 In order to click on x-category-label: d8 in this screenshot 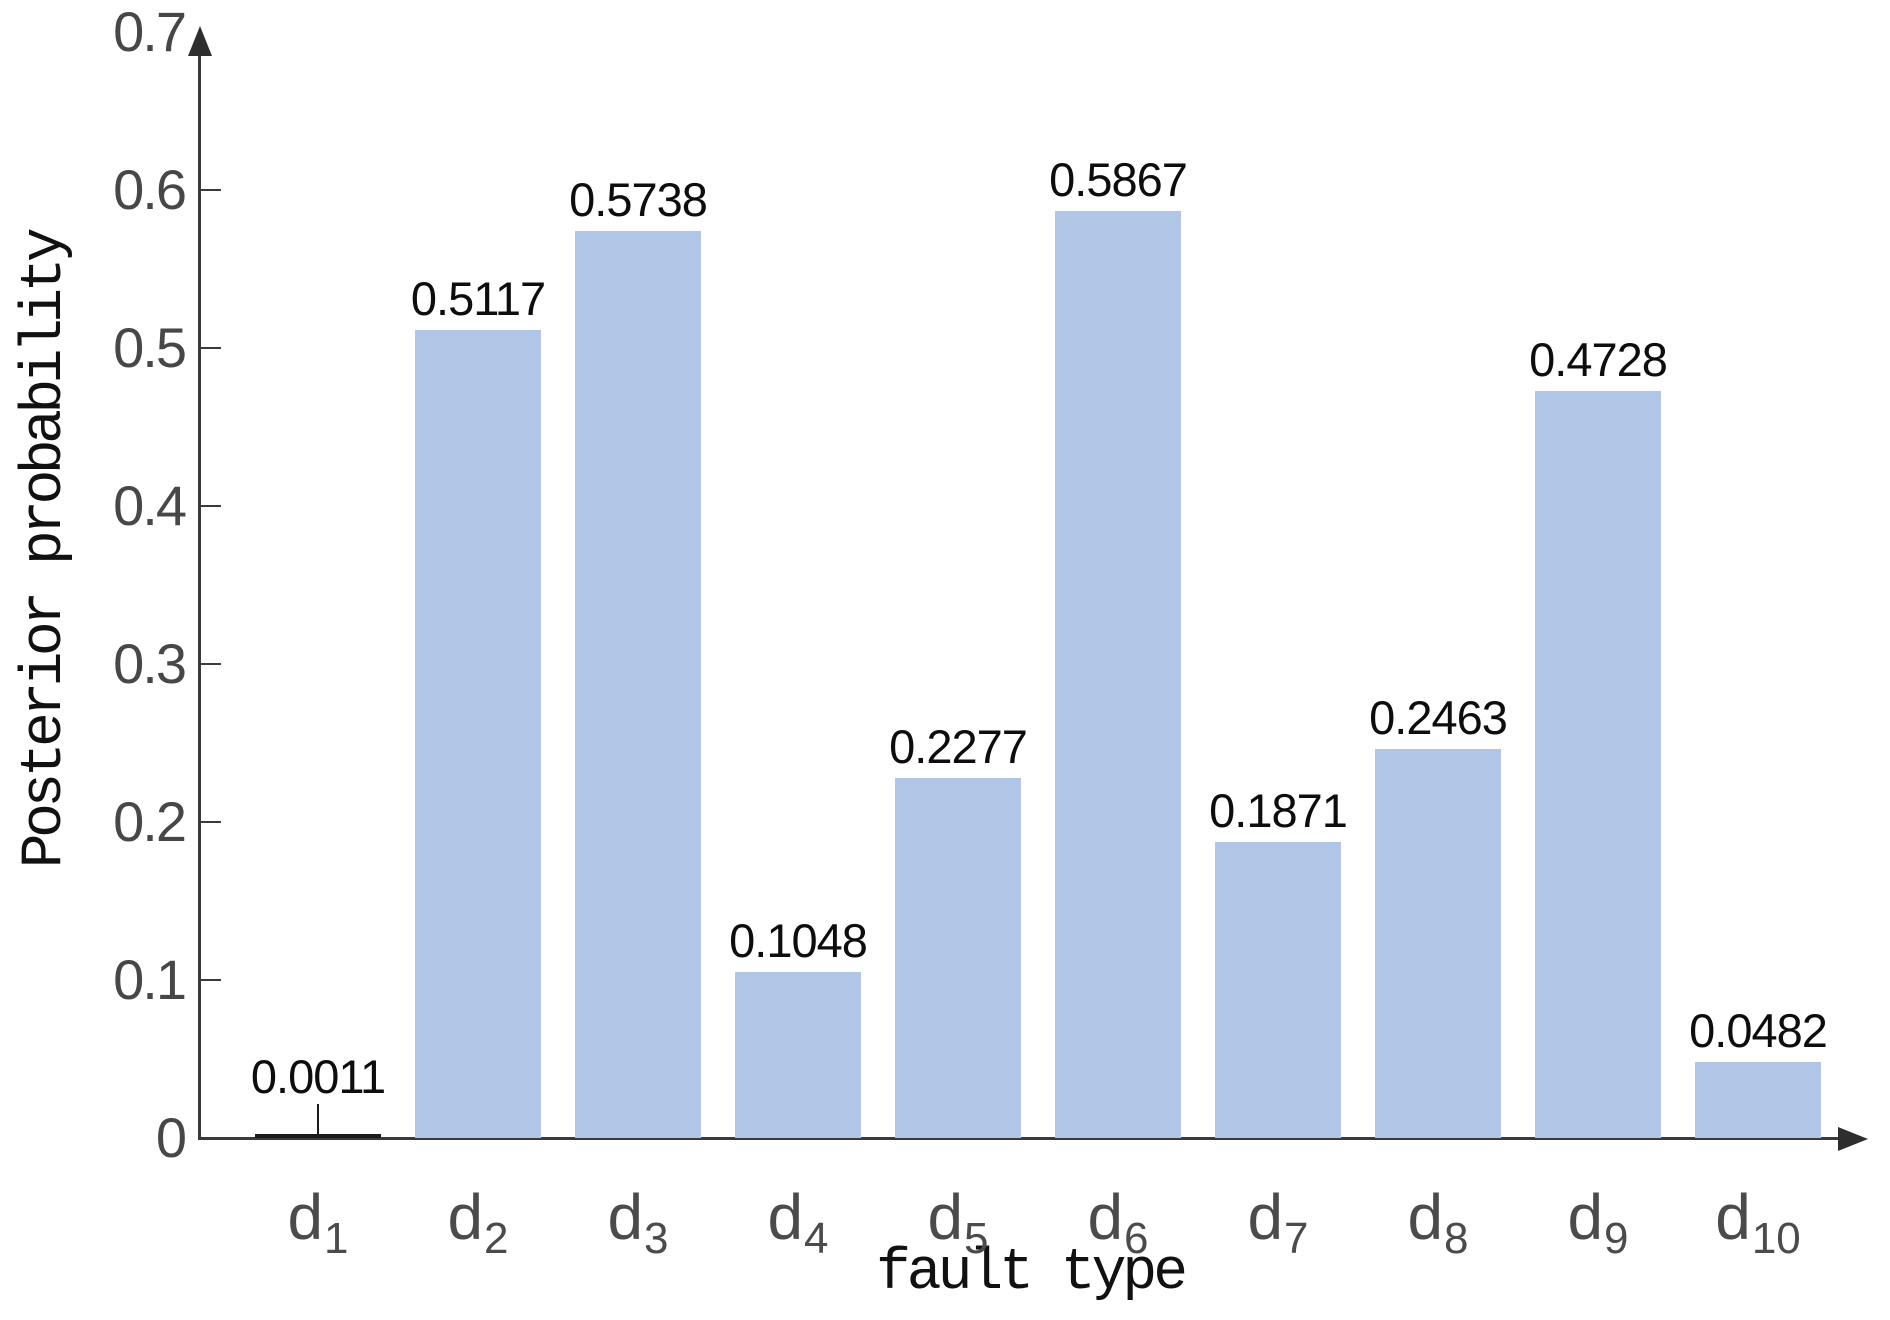, I will do `click(1437, 1224)`.